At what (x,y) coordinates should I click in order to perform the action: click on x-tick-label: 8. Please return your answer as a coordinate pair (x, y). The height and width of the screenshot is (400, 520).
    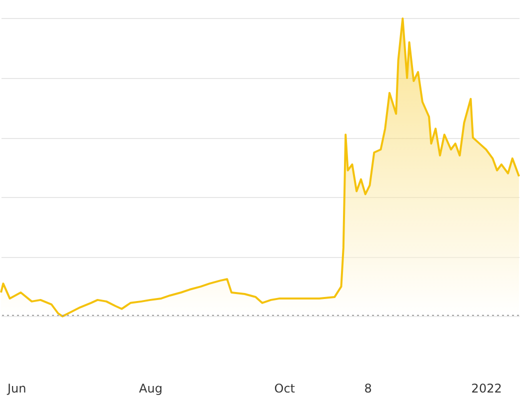
    Looking at the image, I should click on (368, 389).